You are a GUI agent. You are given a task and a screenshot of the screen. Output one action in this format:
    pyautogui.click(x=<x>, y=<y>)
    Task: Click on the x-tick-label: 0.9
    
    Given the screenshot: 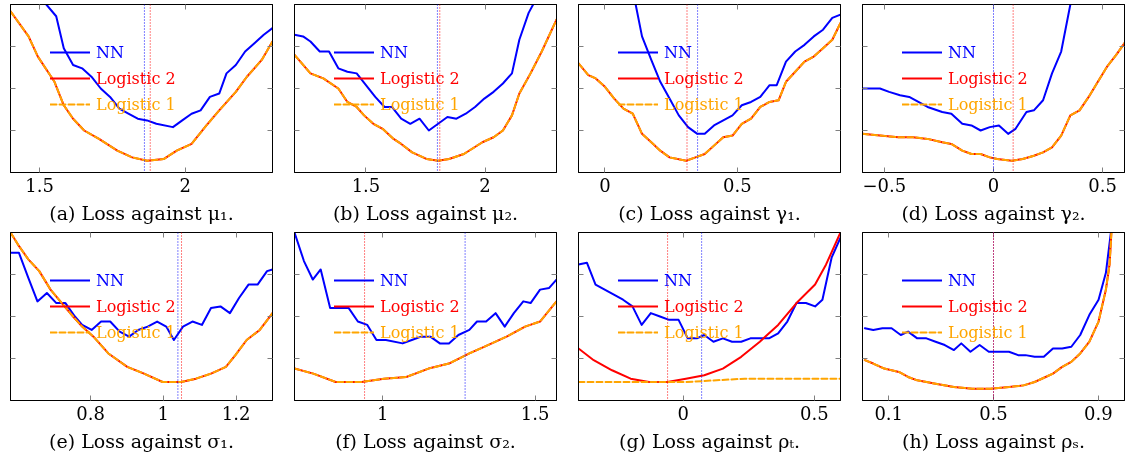 What is the action you would take?
    pyautogui.click(x=1098, y=413)
    